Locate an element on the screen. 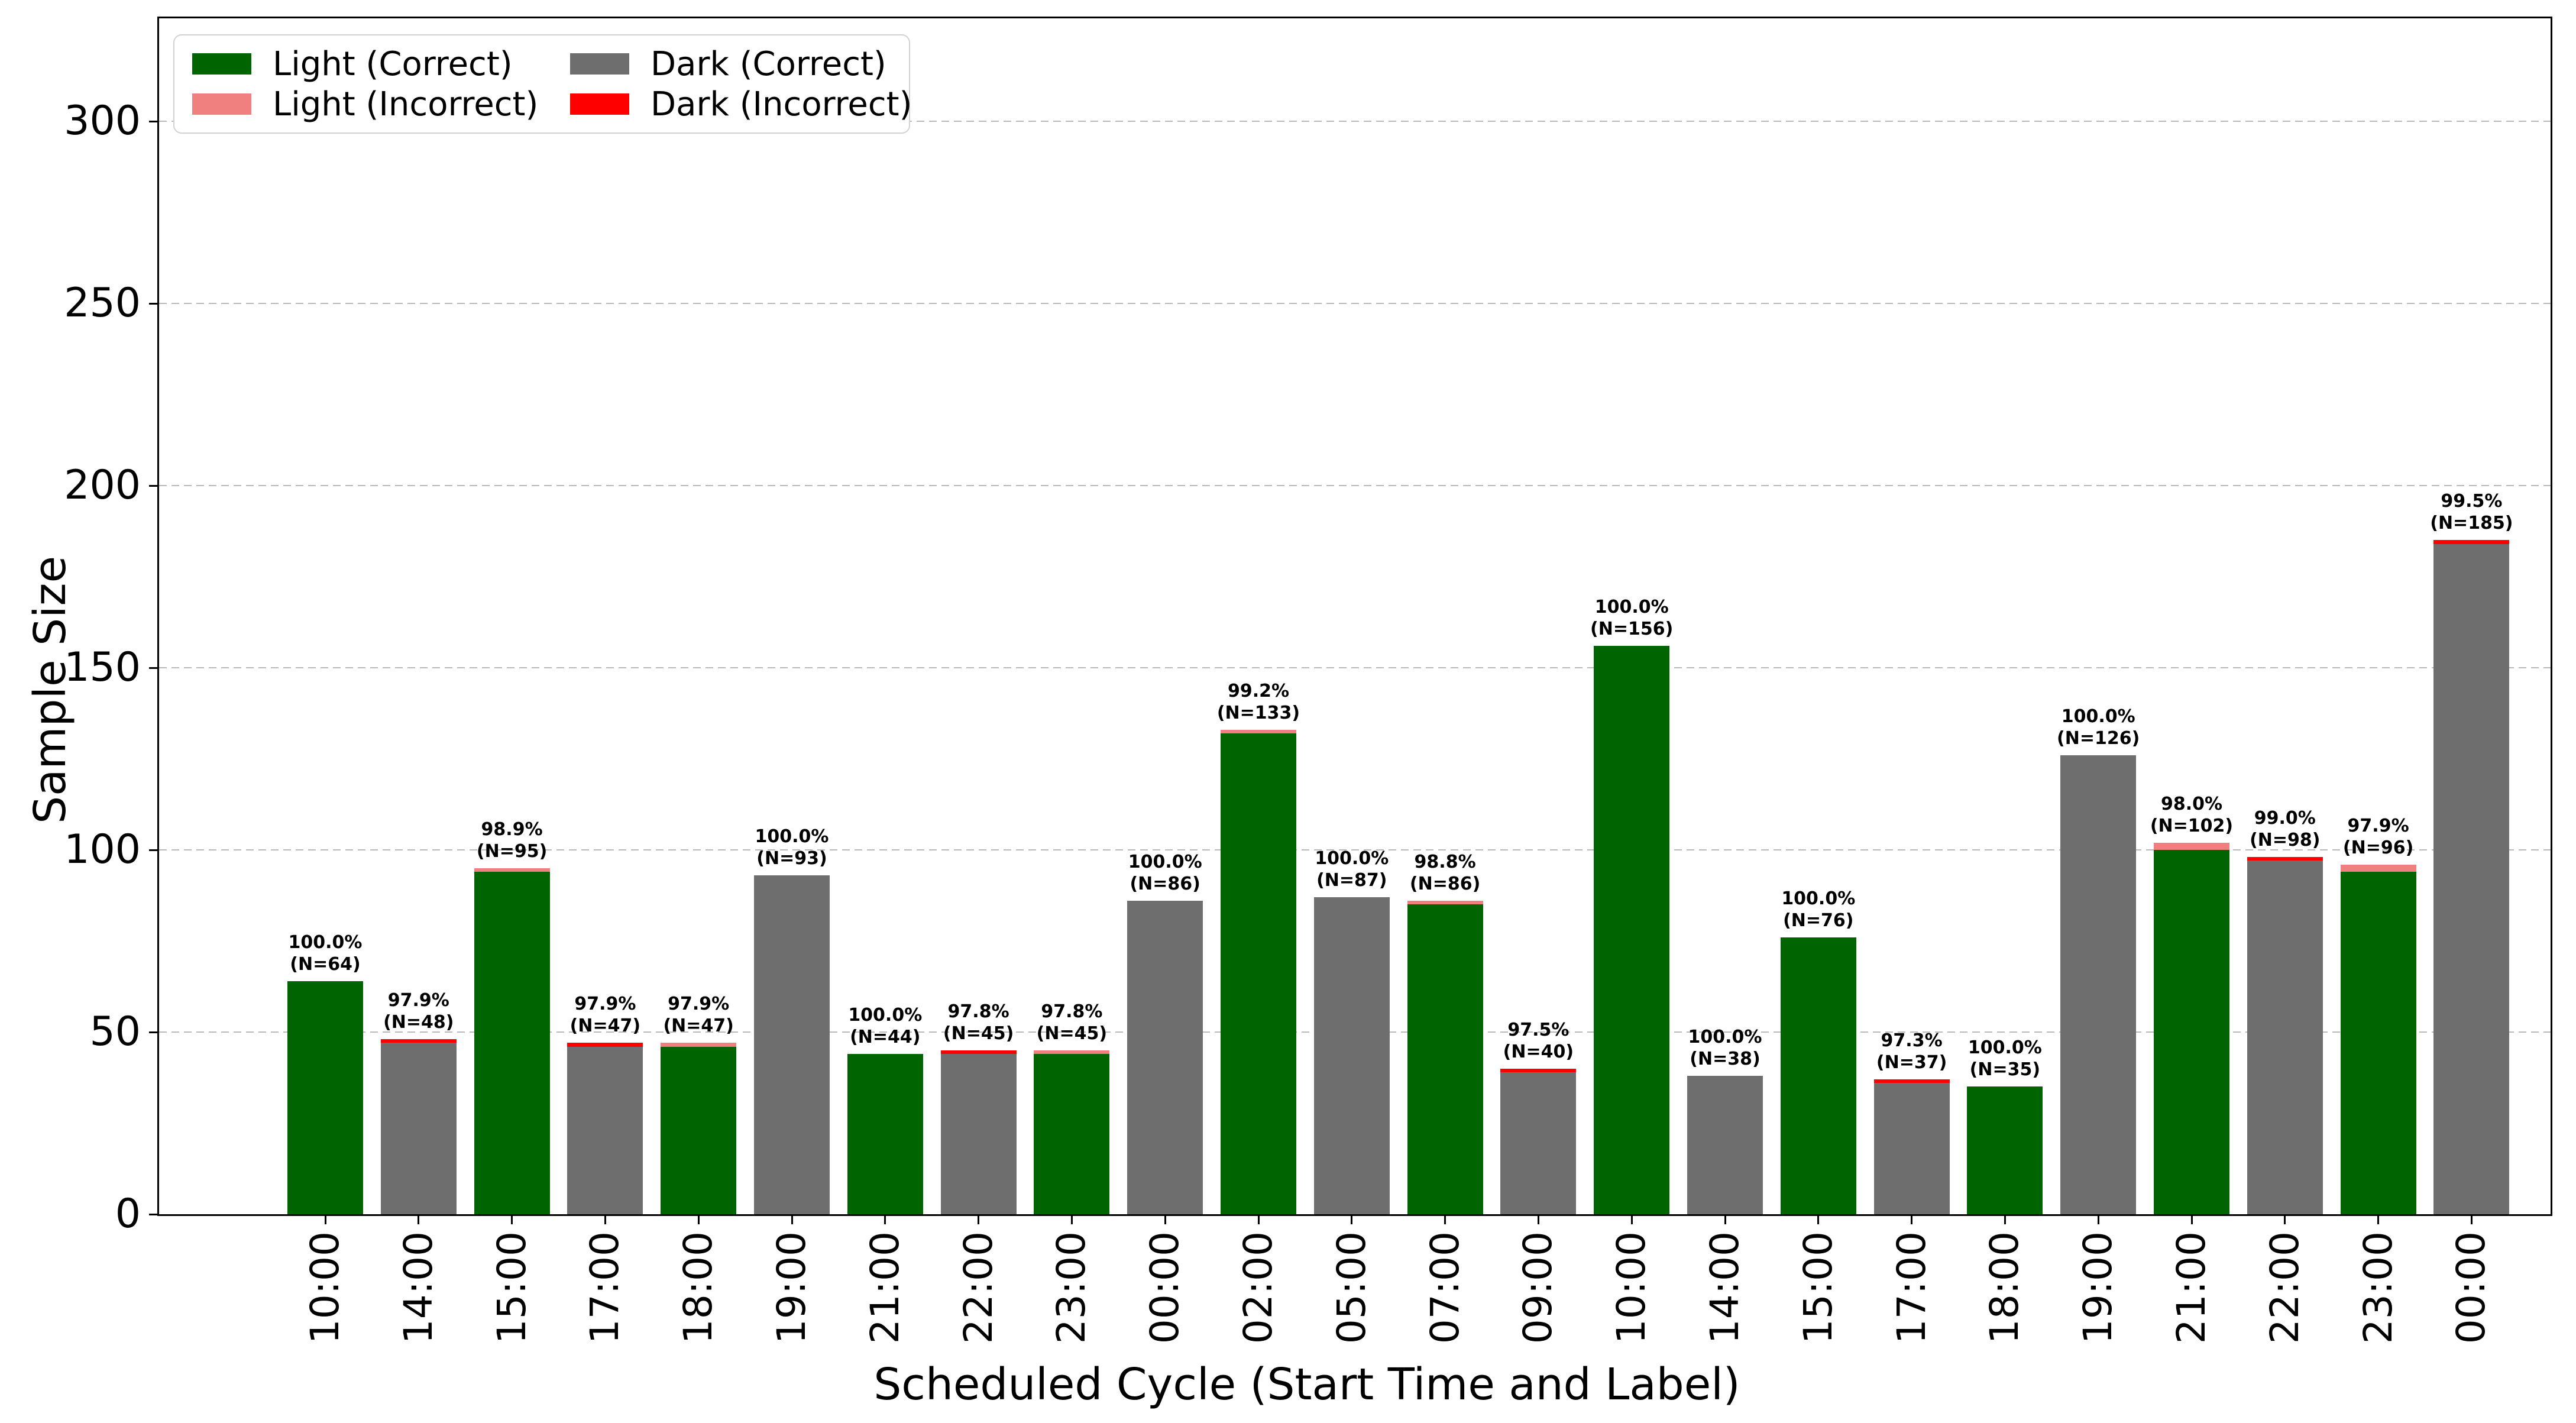  bar-n-label: (N=64) is located at coordinates (326, 964).